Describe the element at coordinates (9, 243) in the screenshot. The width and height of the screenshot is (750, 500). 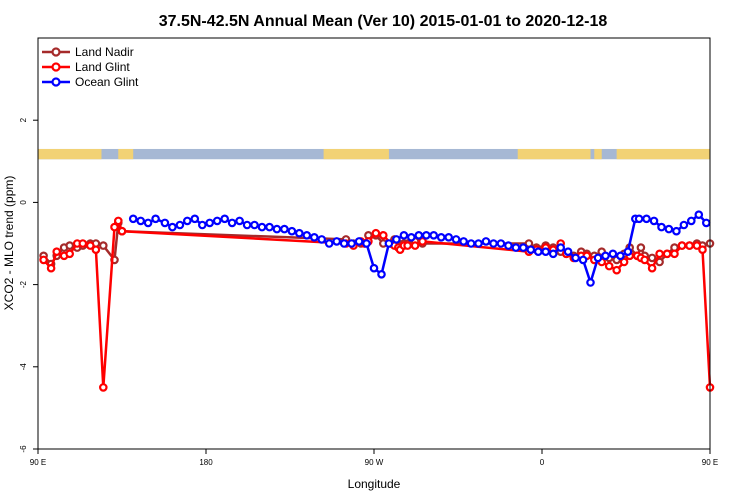
I see `y-axis-label: XCO2 - MLO trend (ppm)` at that location.